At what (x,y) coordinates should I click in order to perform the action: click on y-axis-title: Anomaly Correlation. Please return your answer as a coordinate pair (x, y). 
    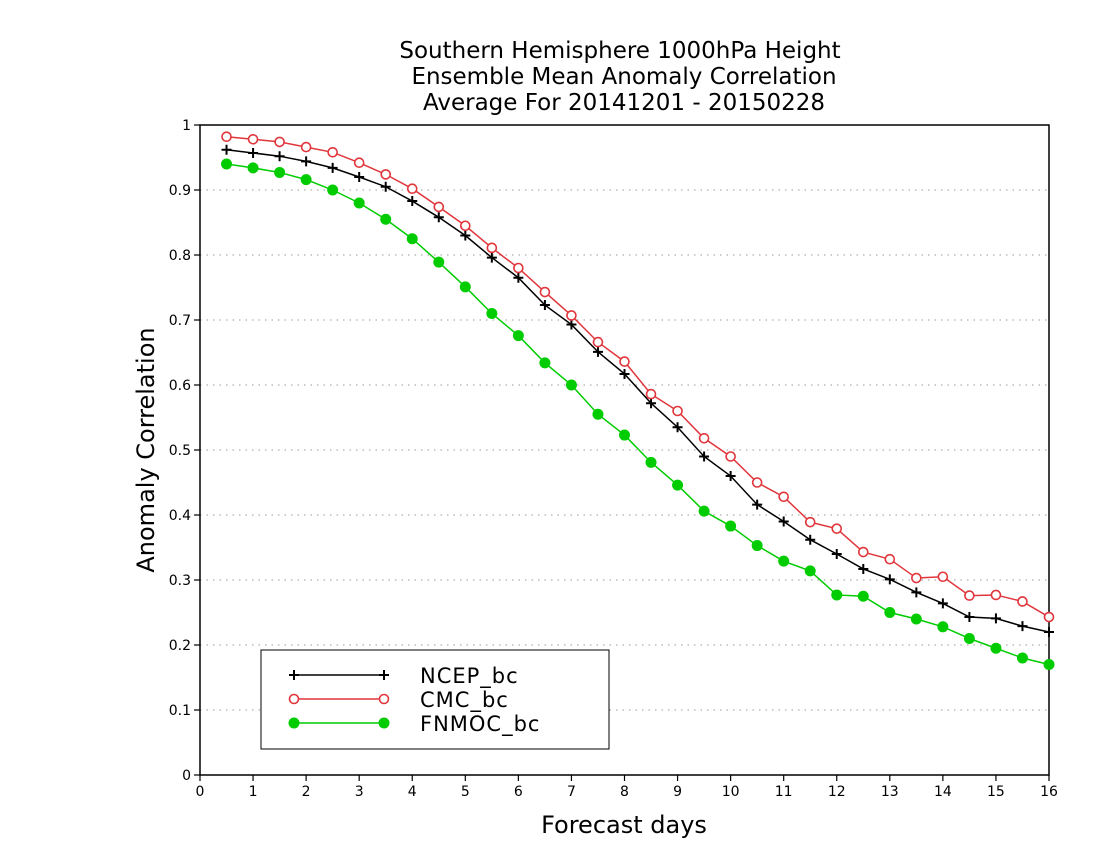
    Looking at the image, I should click on (146, 449).